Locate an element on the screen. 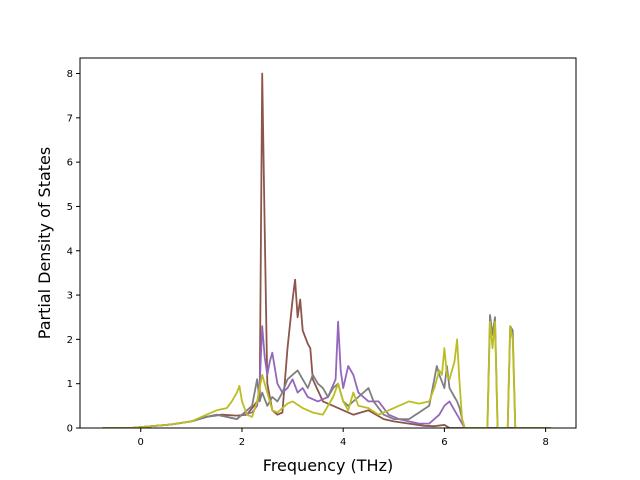 This screenshot has height=480, width=640. x-tick-label: 2 is located at coordinates (242, 442).